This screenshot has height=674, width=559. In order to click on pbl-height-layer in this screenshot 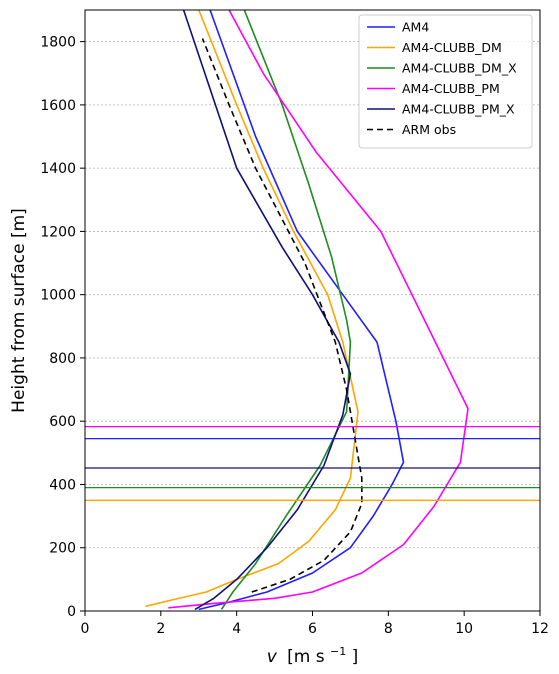, I will do `click(312, 463)`.